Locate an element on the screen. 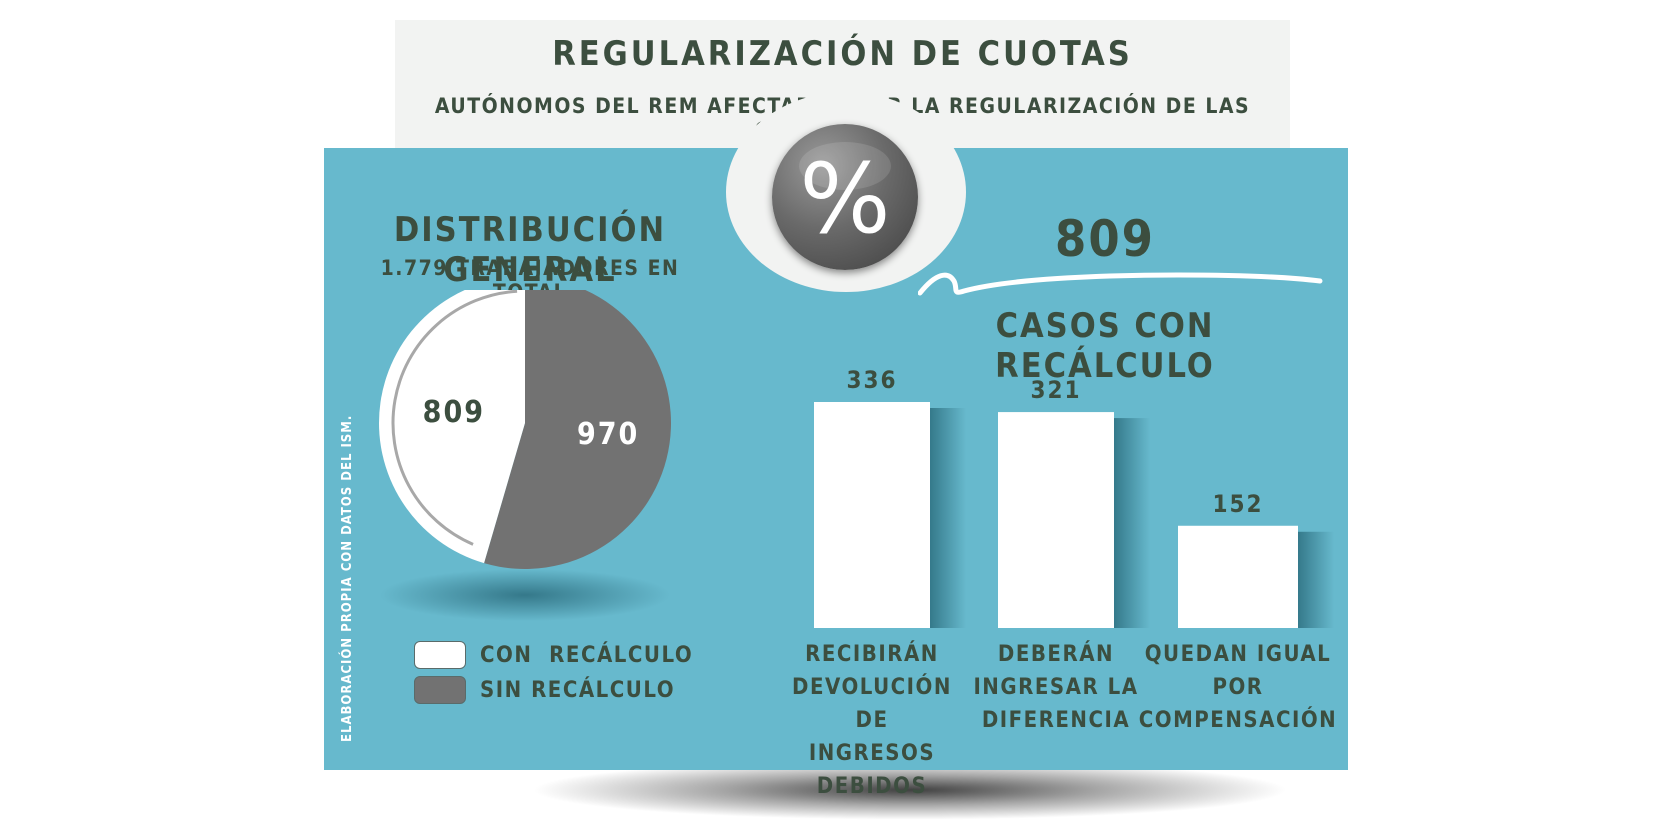 Image resolution: width=1654 pixels, height=820 pixels. bar-category-line: DEBERÁN is located at coordinates (1056, 654).